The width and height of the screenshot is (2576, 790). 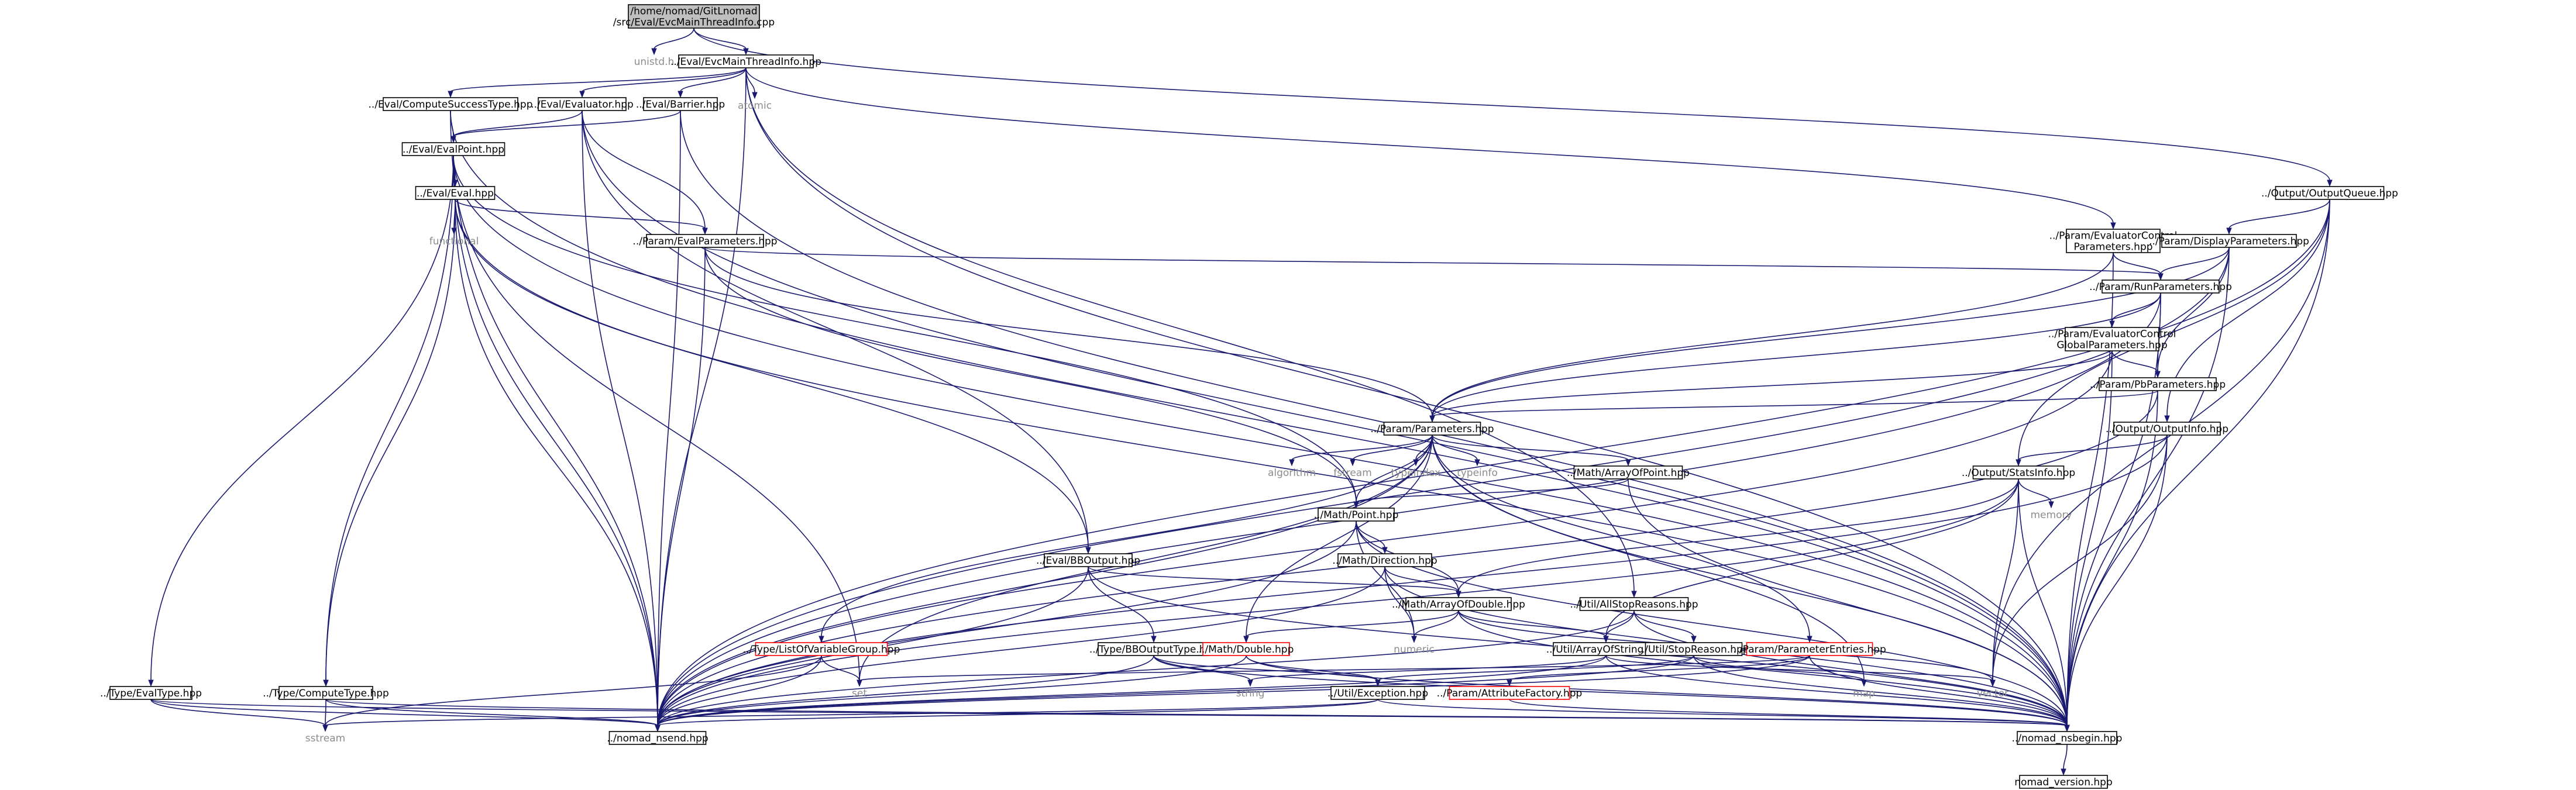 I want to click on node-nomad-version-hpp: nomad_version.hpp, so click(x=2063, y=782).